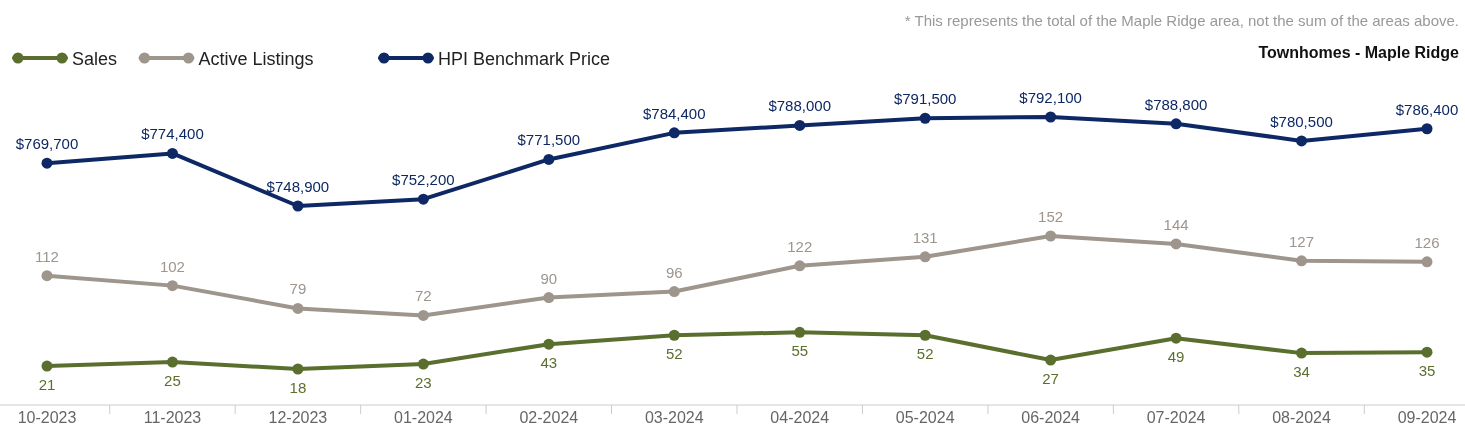 The width and height of the screenshot is (1465, 429). I want to click on data-label: 23, so click(423, 383).